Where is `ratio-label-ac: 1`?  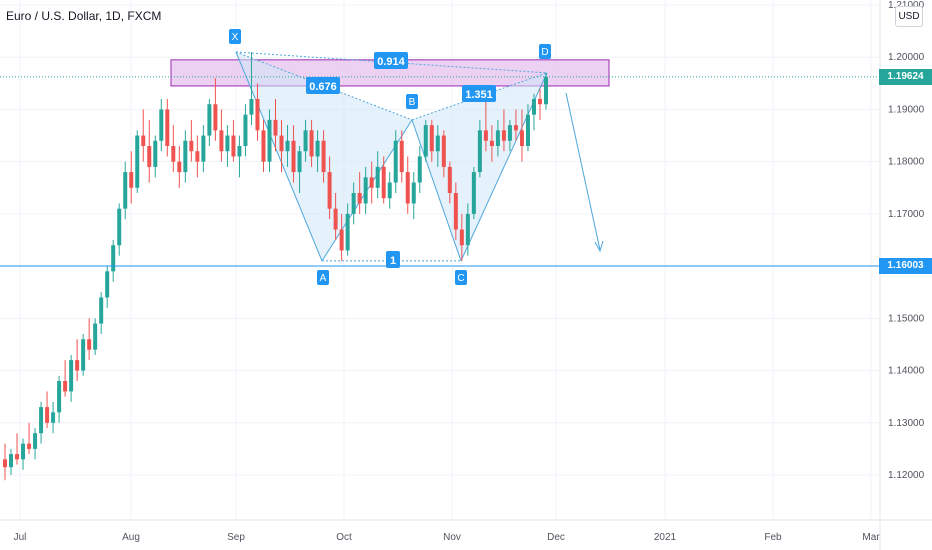 ratio-label-ac: 1 is located at coordinates (393, 261).